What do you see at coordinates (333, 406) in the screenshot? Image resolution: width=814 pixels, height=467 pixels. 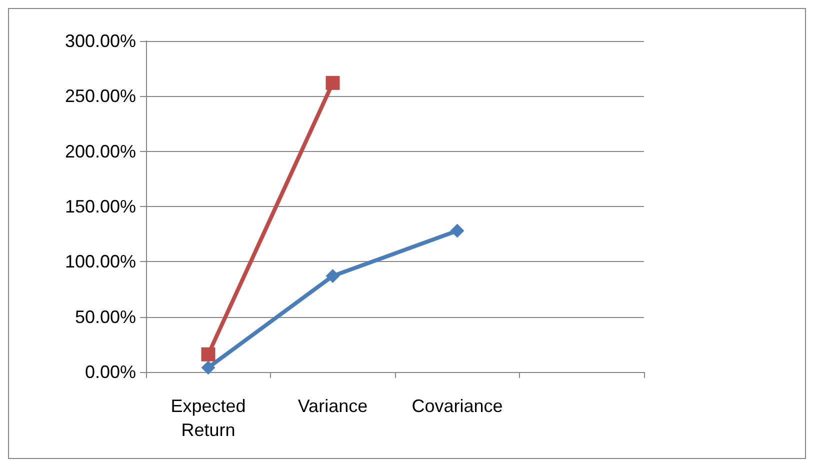 I see `x-tick-label: Variance` at bounding box center [333, 406].